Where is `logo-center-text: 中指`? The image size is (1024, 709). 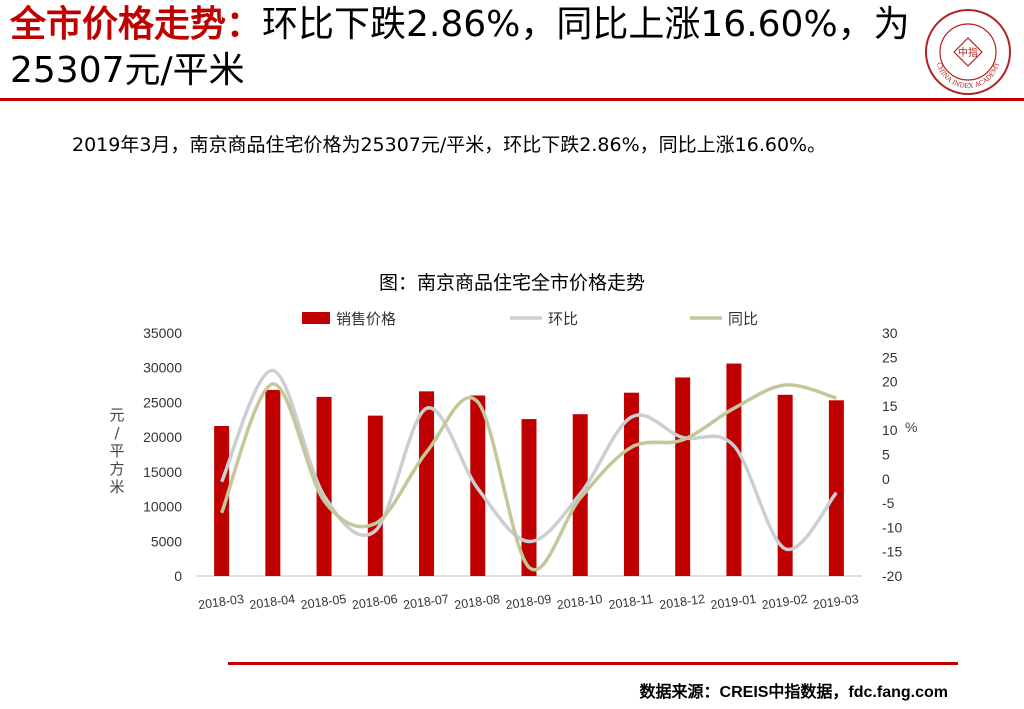
logo-center-text: 中指 is located at coordinates (968, 52).